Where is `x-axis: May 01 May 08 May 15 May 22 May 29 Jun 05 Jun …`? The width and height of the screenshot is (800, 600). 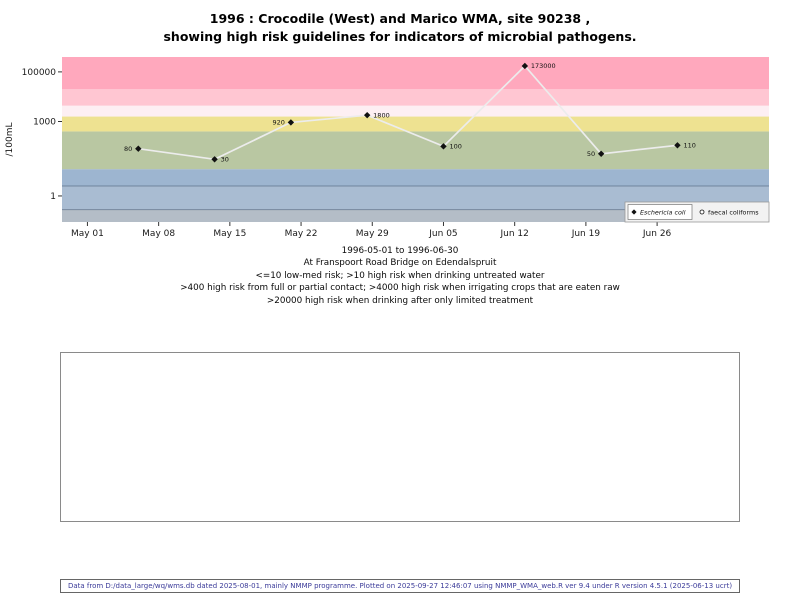
x-axis: May 01 May 08 May 15 May 22 May 29 Jun 05 Jun … is located at coordinates (371, 230).